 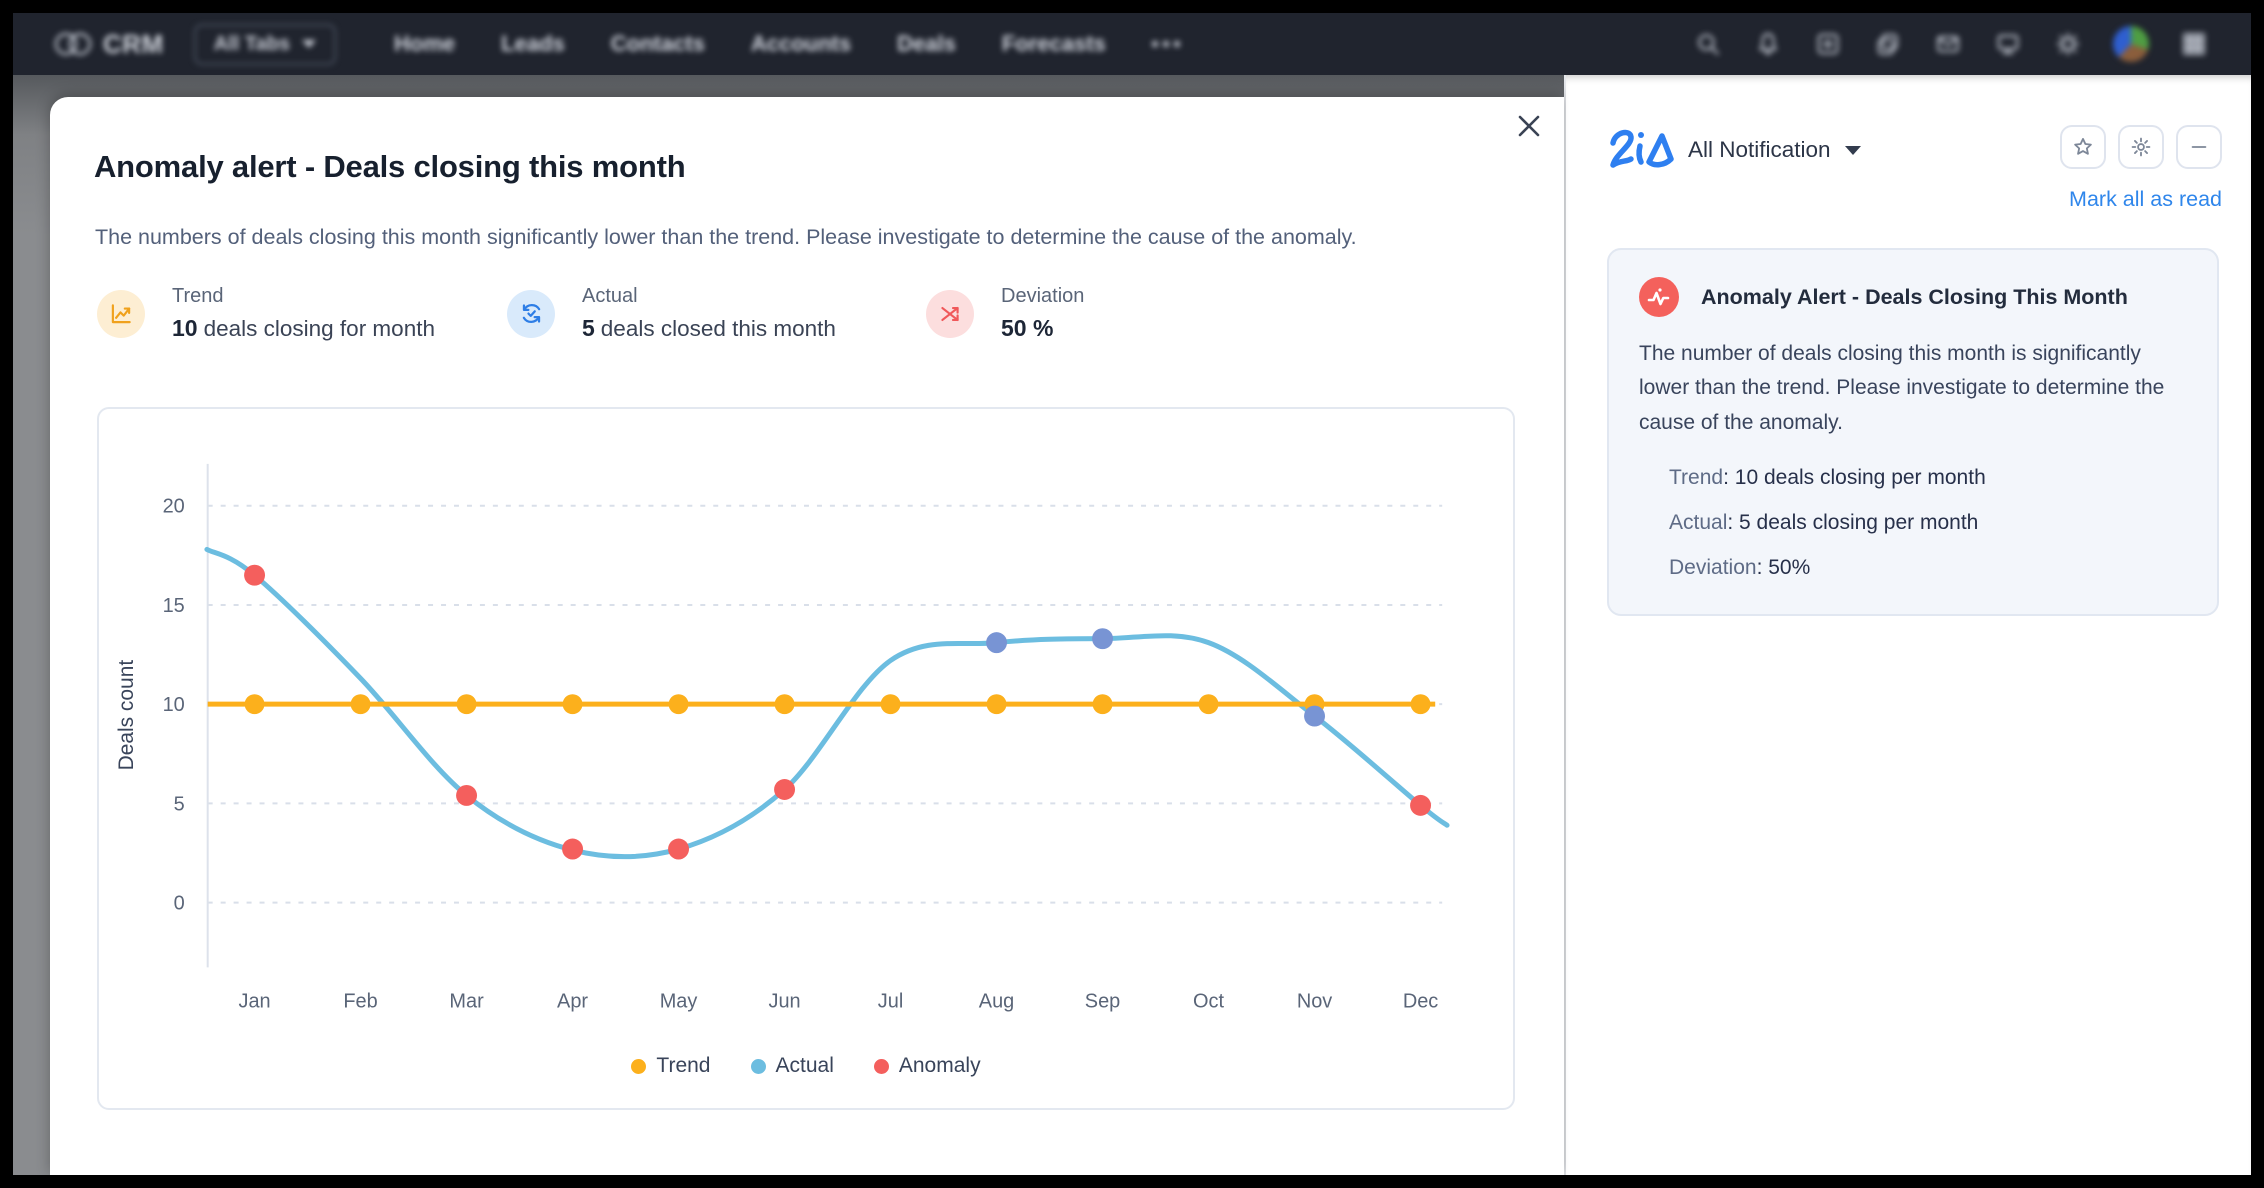 What do you see at coordinates (533, 43) in the screenshot?
I see `nav-item-leads: Leads` at bounding box center [533, 43].